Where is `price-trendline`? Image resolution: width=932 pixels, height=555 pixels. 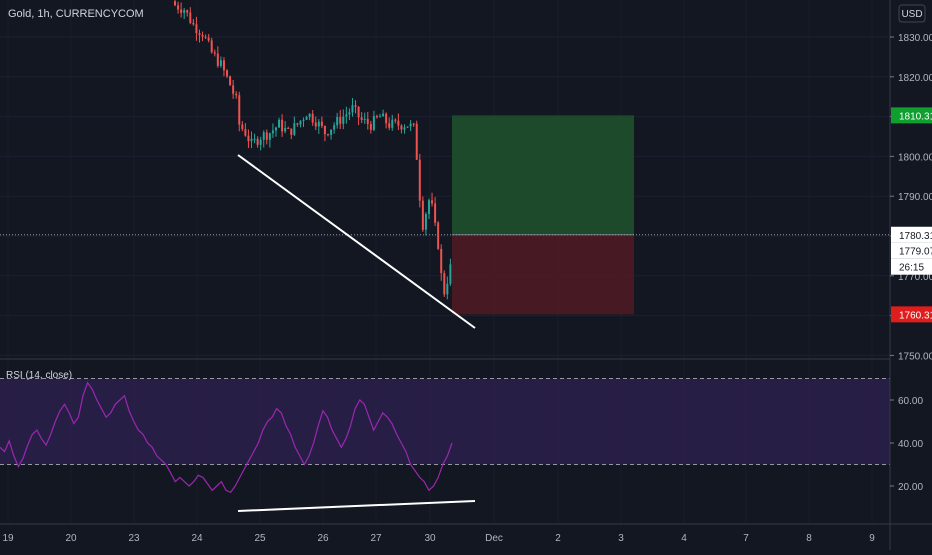
price-trendline is located at coordinates (356, 241).